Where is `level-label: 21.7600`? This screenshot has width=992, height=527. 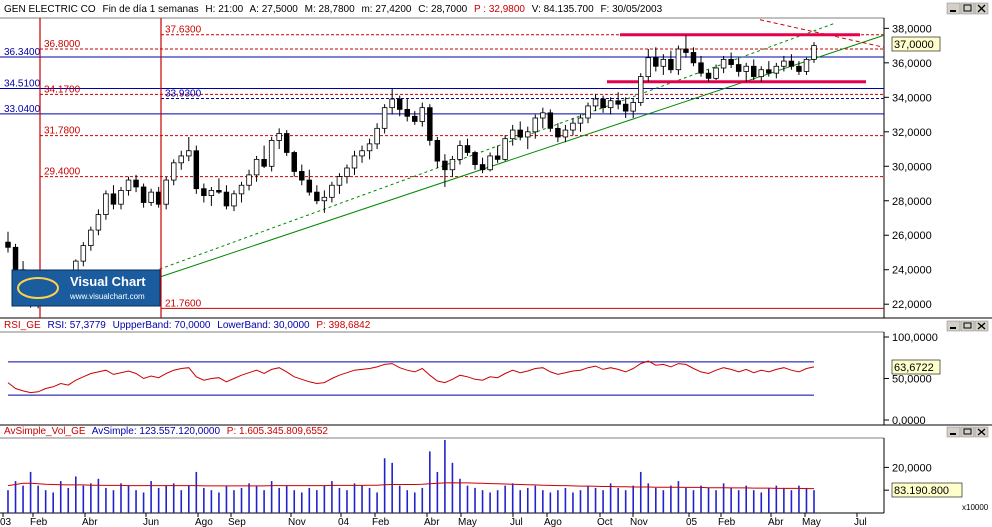
level-label: 21.7600 is located at coordinates (183, 303).